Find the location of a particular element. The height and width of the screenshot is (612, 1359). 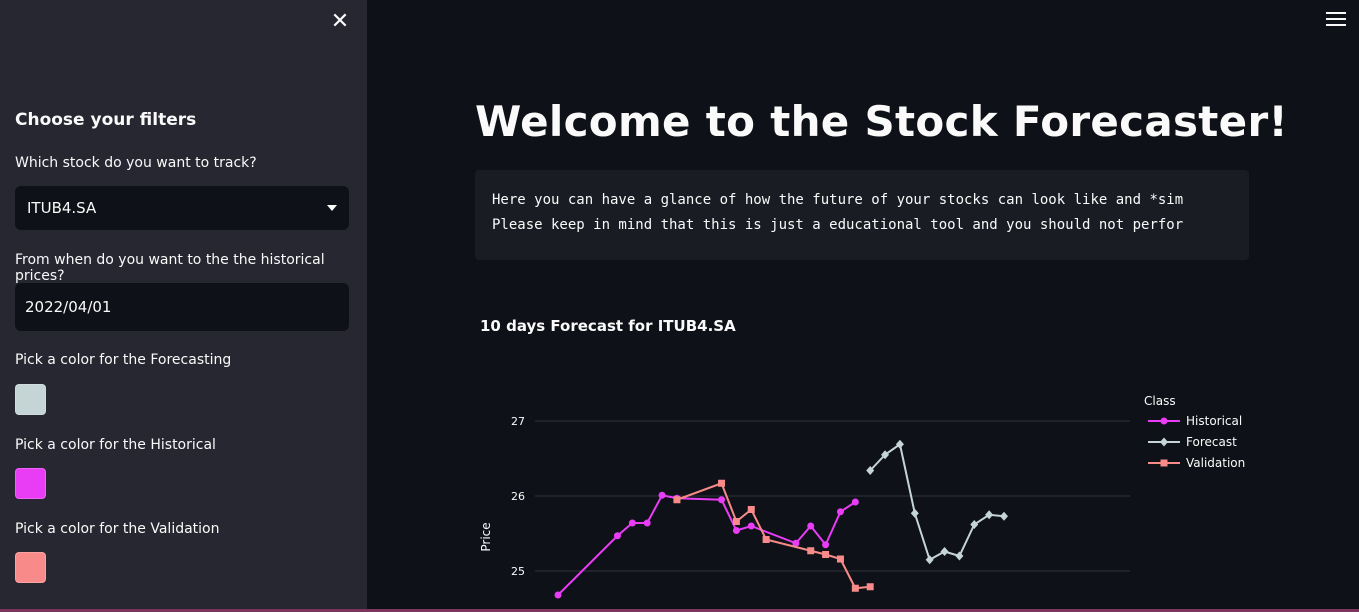

stock-select: ITUB4.SA is located at coordinates (182, 208).